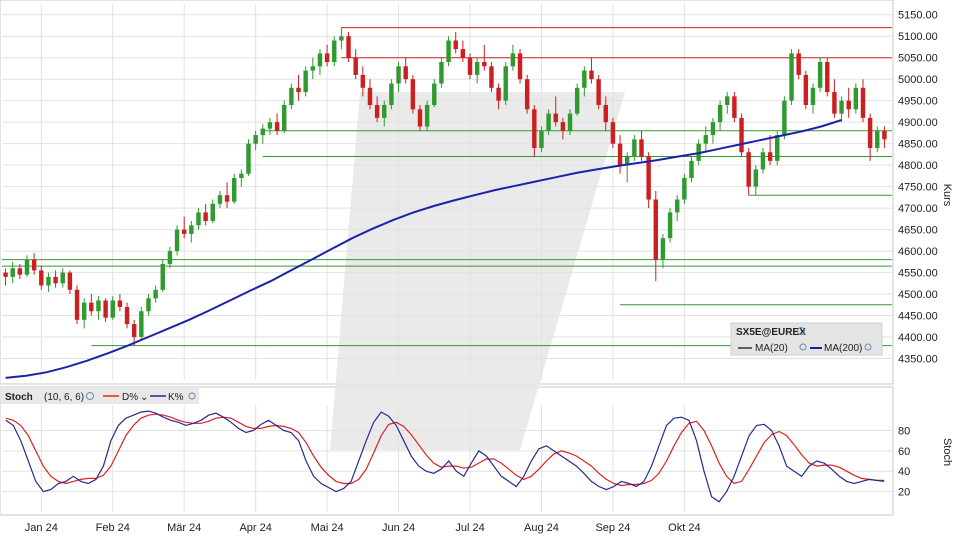 The height and width of the screenshot is (540, 960). I want to click on x-tick-label: Jun 24, so click(398, 528).